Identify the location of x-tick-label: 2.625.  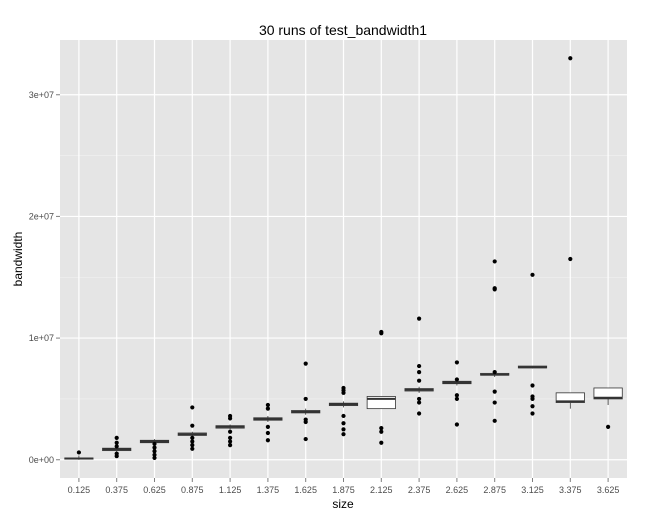
(457, 490).